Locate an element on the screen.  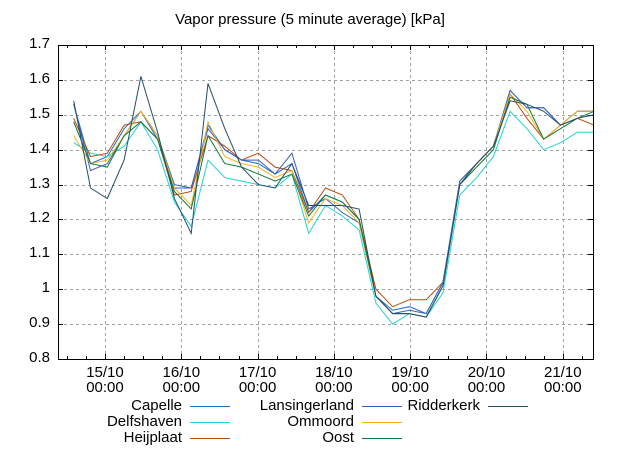
legend-label: Oost is located at coordinates (338, 437).